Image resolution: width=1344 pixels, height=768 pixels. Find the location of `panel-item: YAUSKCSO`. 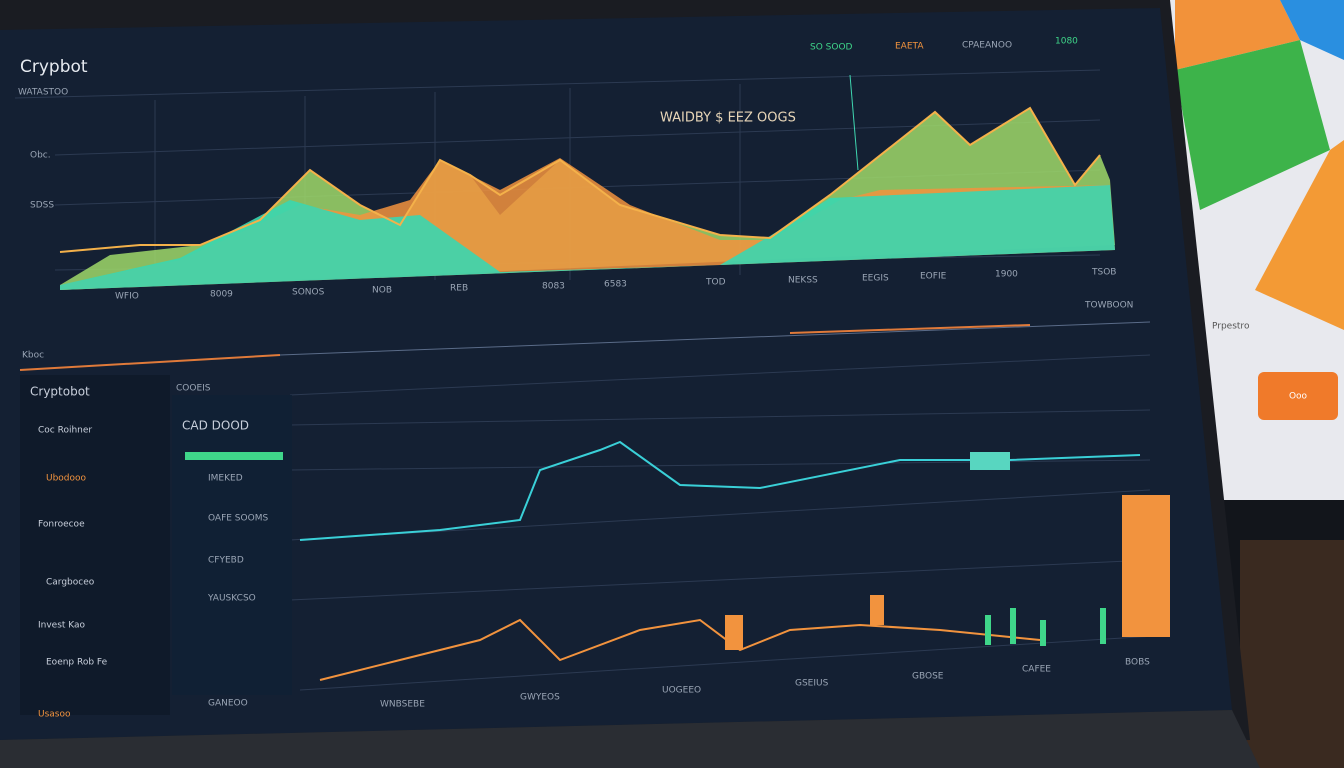

panel-item: YAUSKCSO is located at coordinates (231, 599).